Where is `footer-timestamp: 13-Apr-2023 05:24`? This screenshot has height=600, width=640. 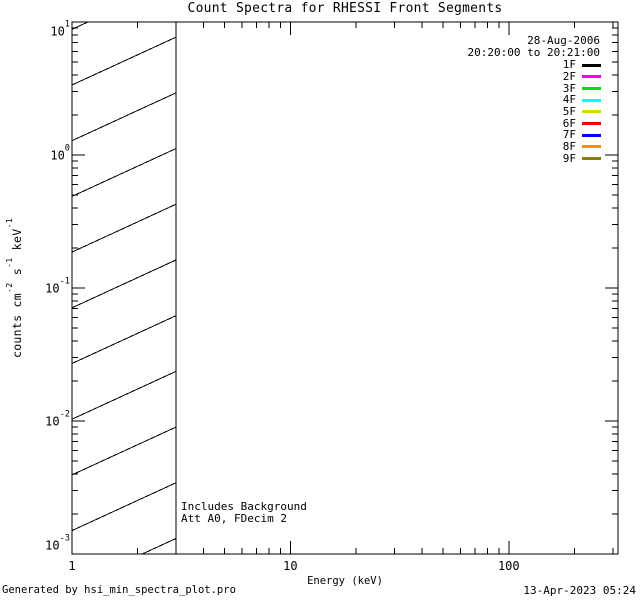 footer-timestamp: 13-Apr-2023 05:24 is located at coordinates (579, 590).